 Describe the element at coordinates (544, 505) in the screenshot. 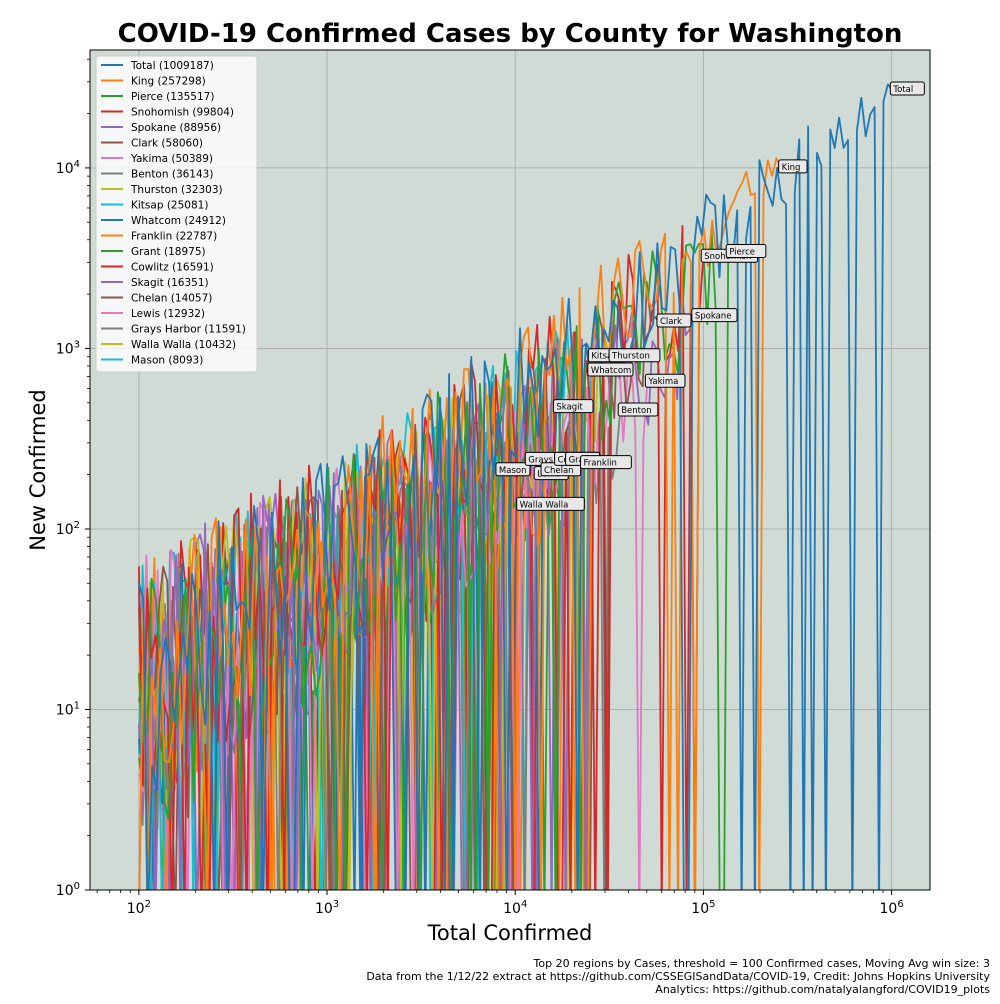

I see `svg-text: Walla Walla` at that location.